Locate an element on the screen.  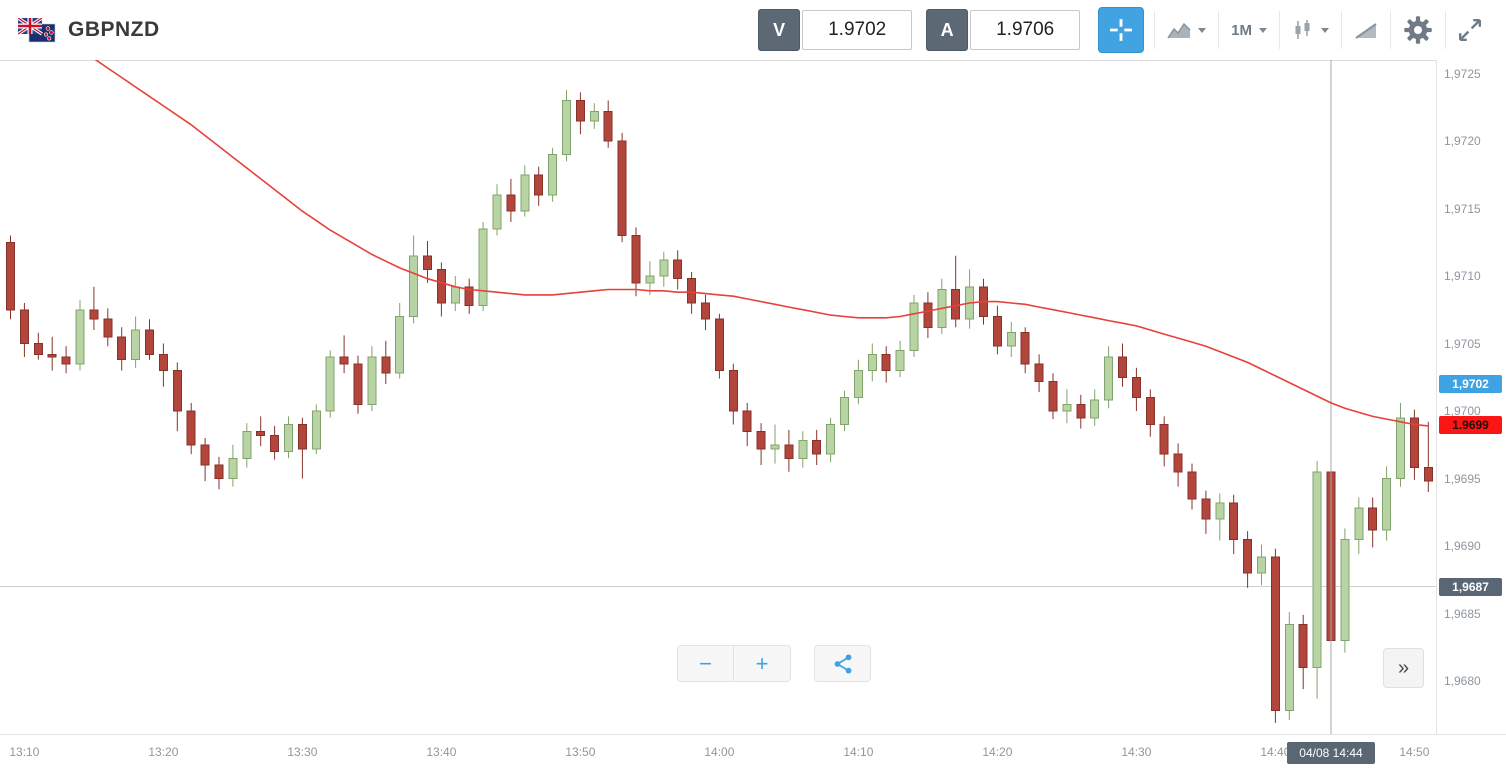
price-tick-label: 1,9695 is located at coordinates (1462, 478).